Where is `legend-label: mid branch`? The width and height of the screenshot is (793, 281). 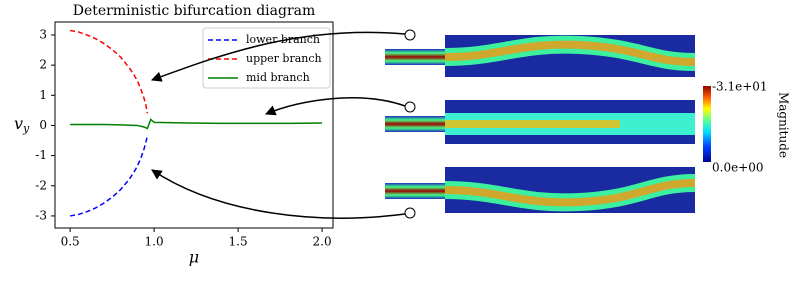
legend-label: mid branch is located at coordinates (278, 77).